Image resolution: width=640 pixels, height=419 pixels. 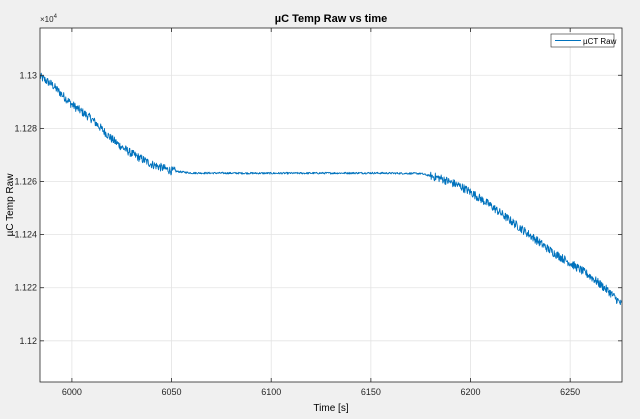 What do you see at coordinates (271, 392) in the screenshot?
I see `x-tick-label: 6100` at bounding box center [271, 392].